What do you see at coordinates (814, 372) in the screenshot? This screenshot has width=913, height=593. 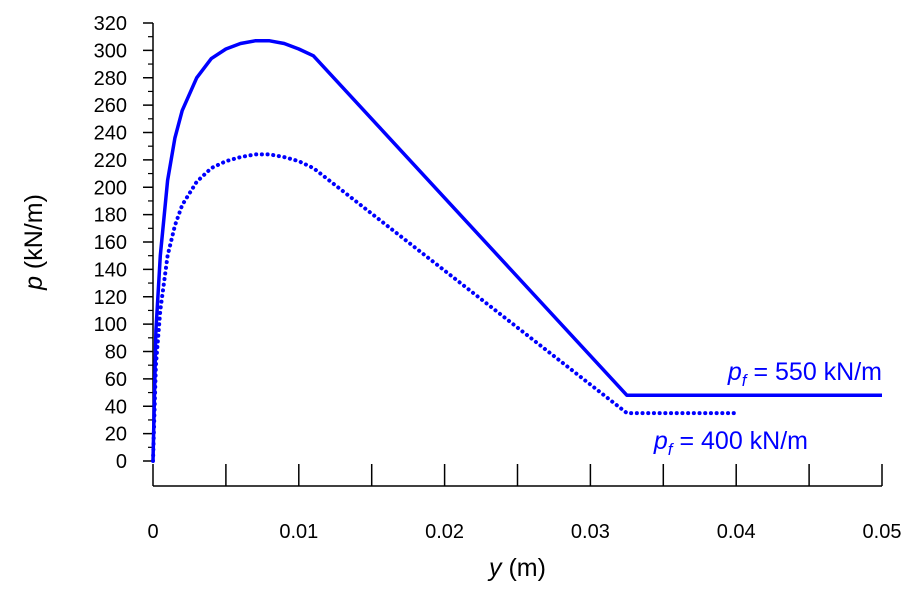 I see `annotation-text: = 550 kN/m` at bounding box center [814, 372].